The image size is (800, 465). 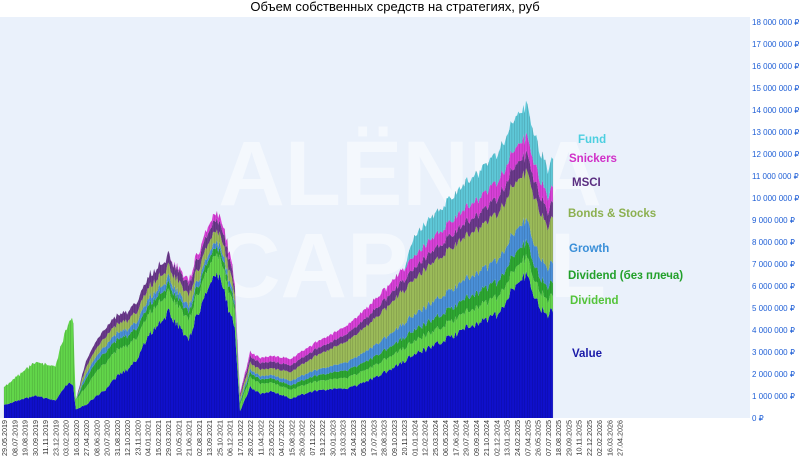 I want to click on y-tick-label: 6 000 000 ₽, so click(x=773, y=286).